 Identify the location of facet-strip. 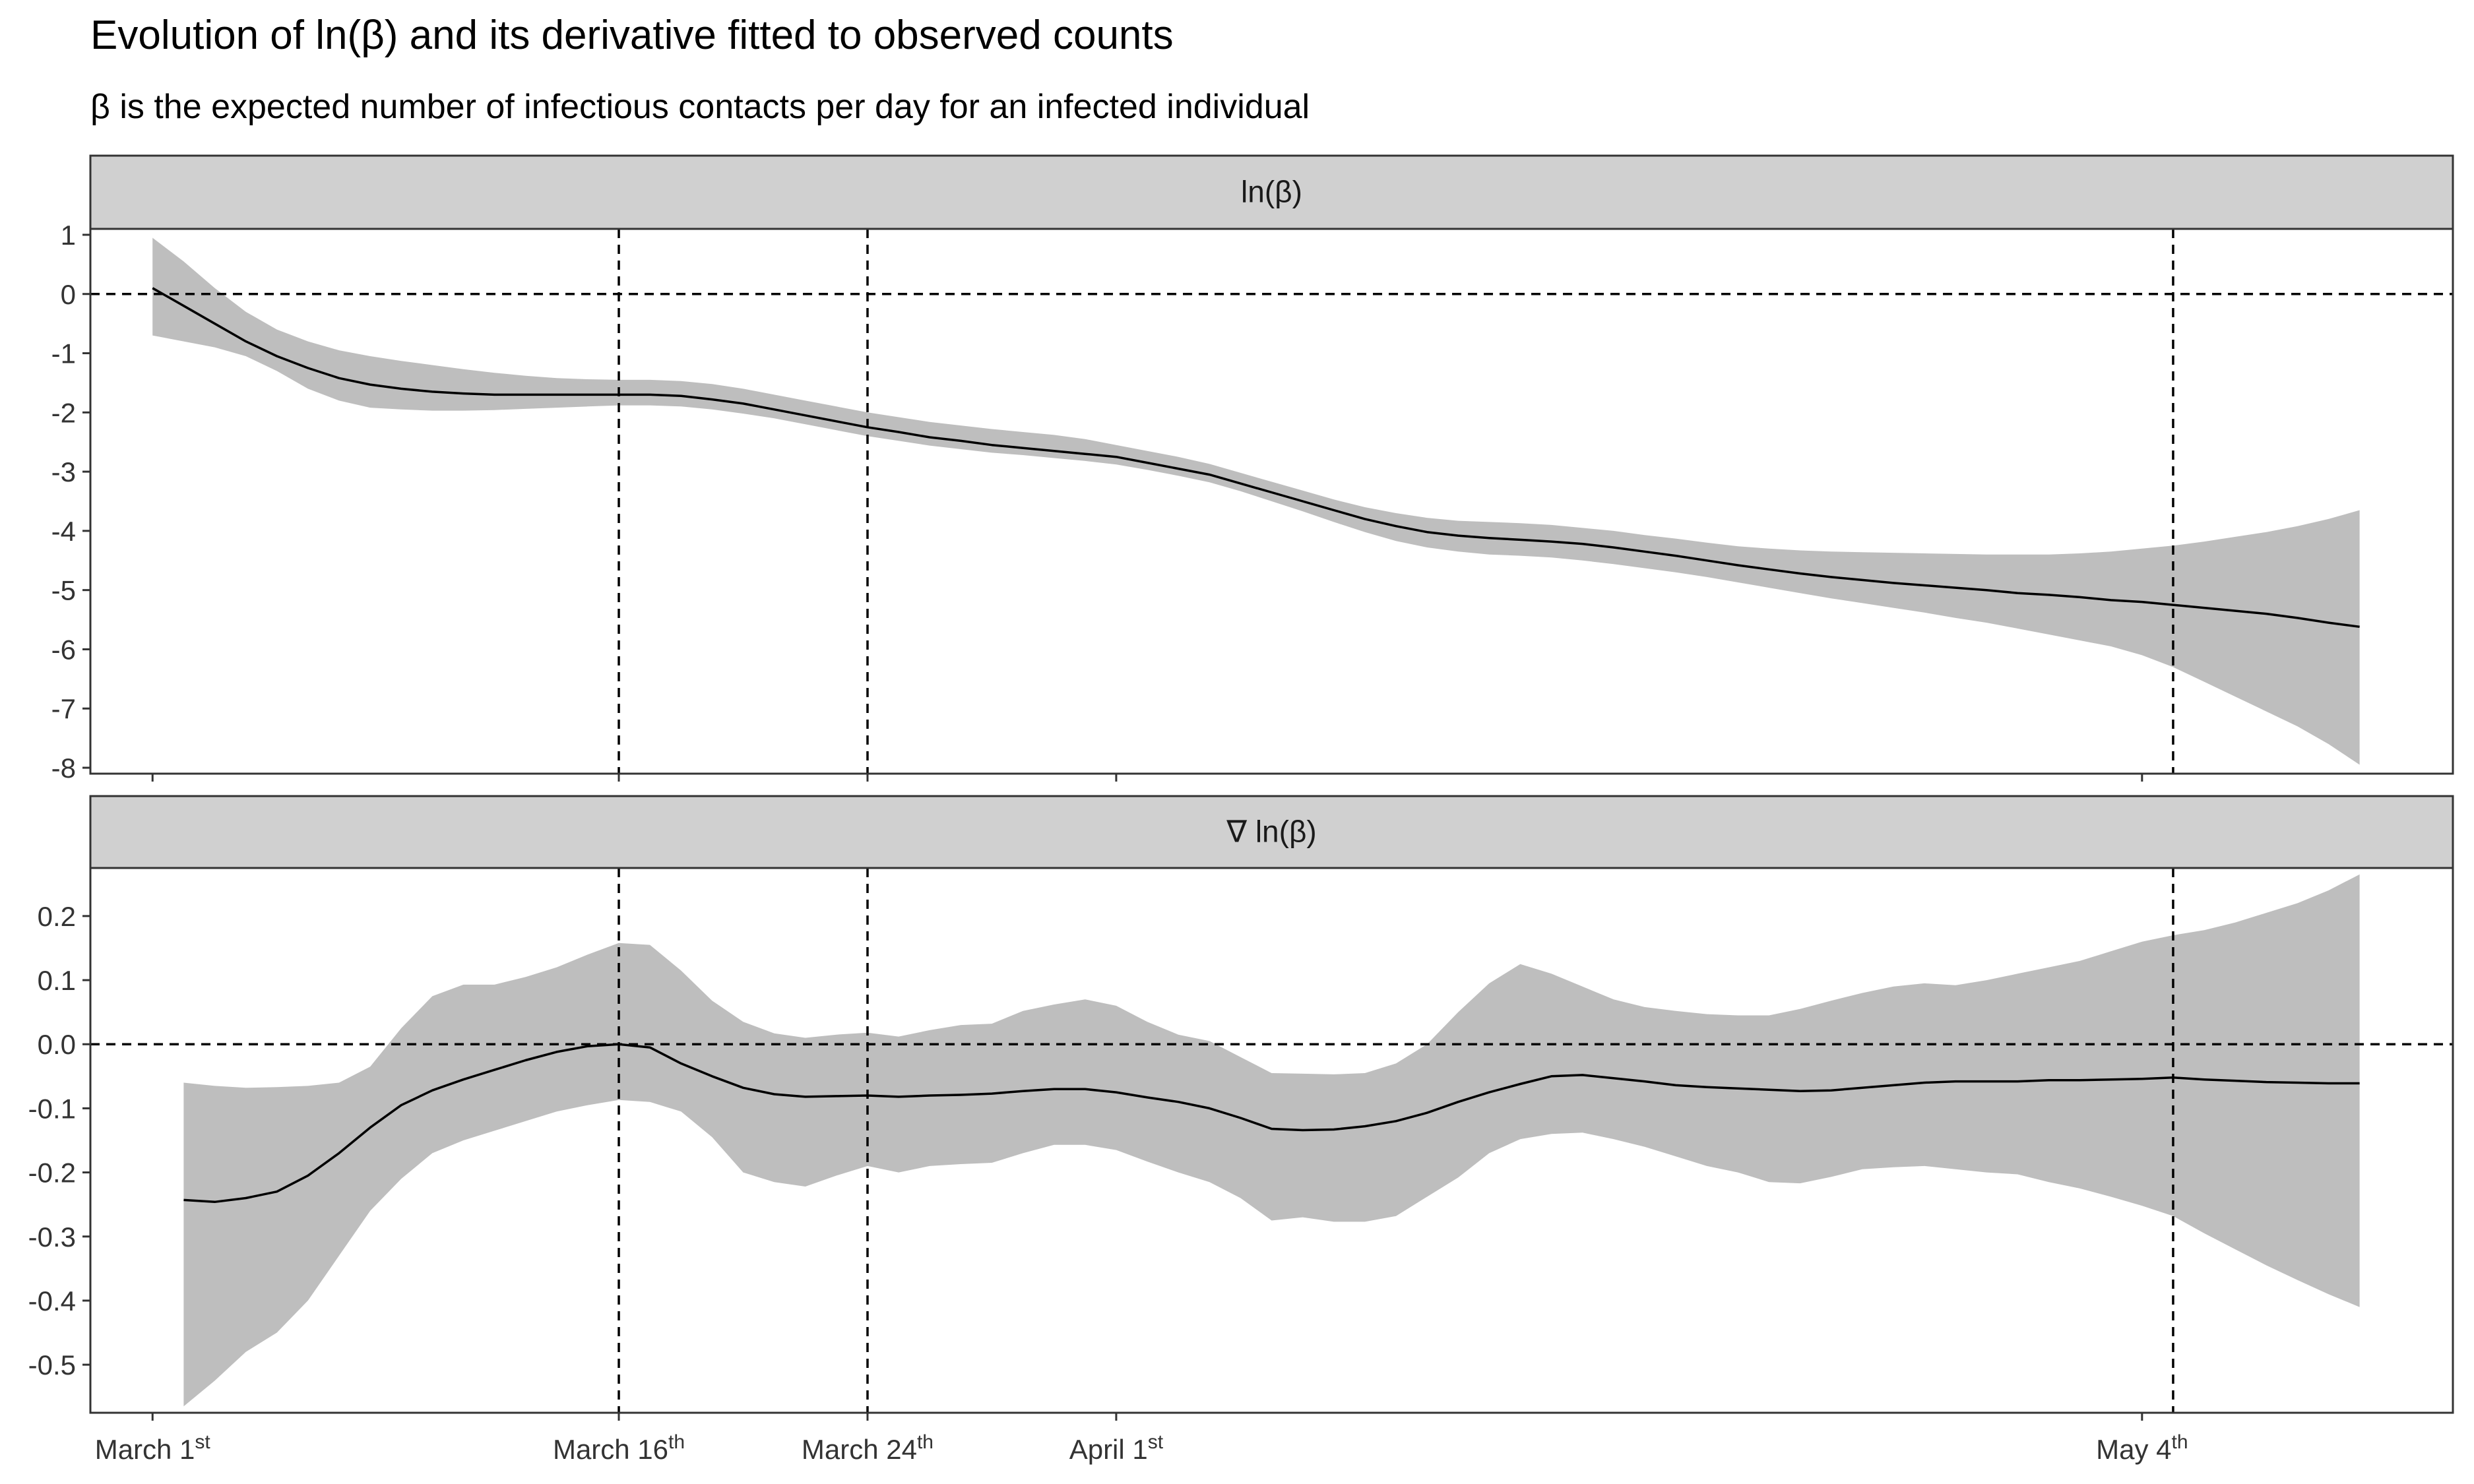
(1271, 832).